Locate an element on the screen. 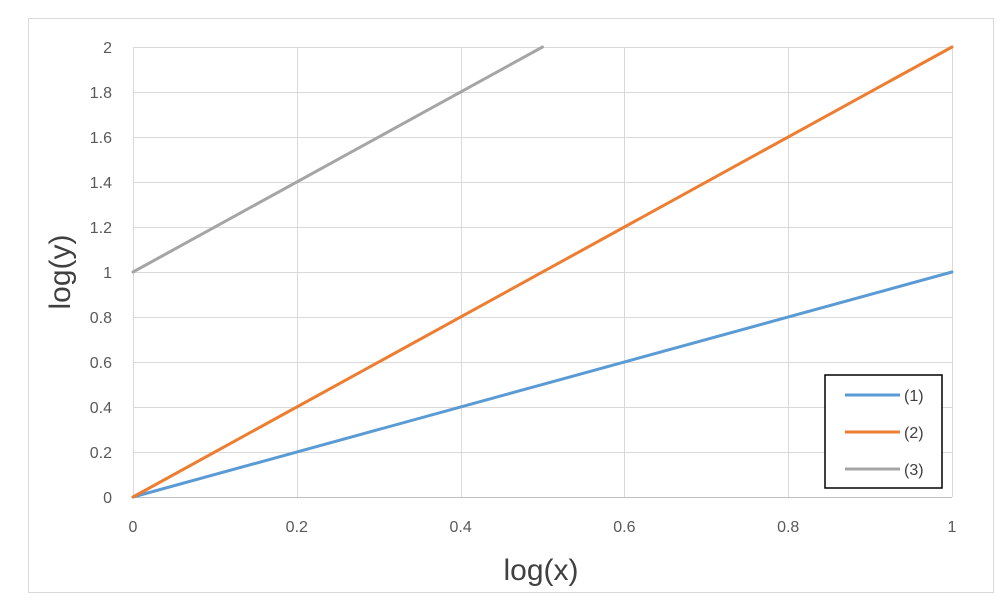  x-tick-label: 0 is located at coordinates (133, 527).